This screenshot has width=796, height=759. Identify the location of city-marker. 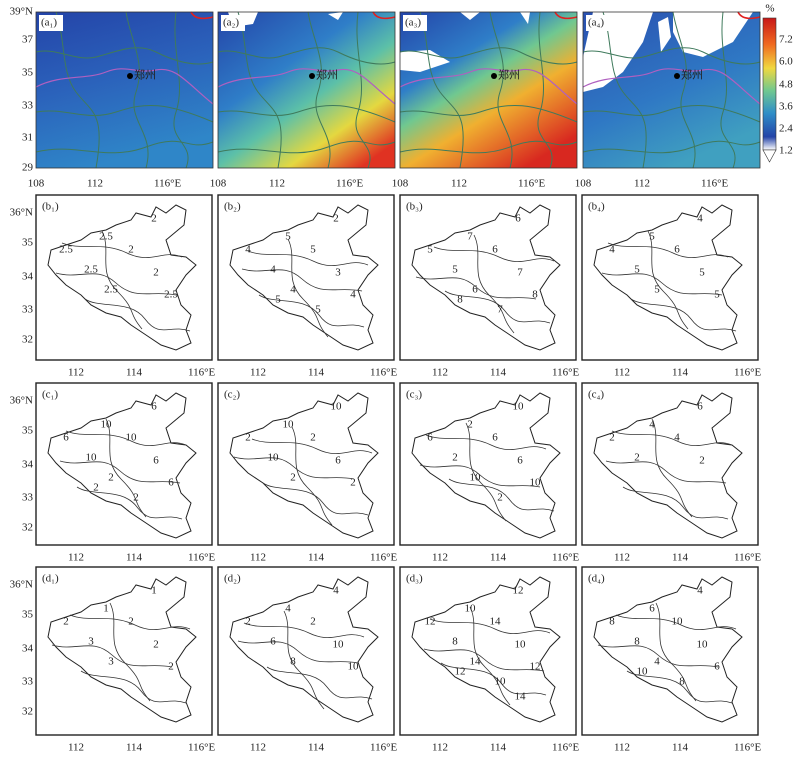
(494, 76).